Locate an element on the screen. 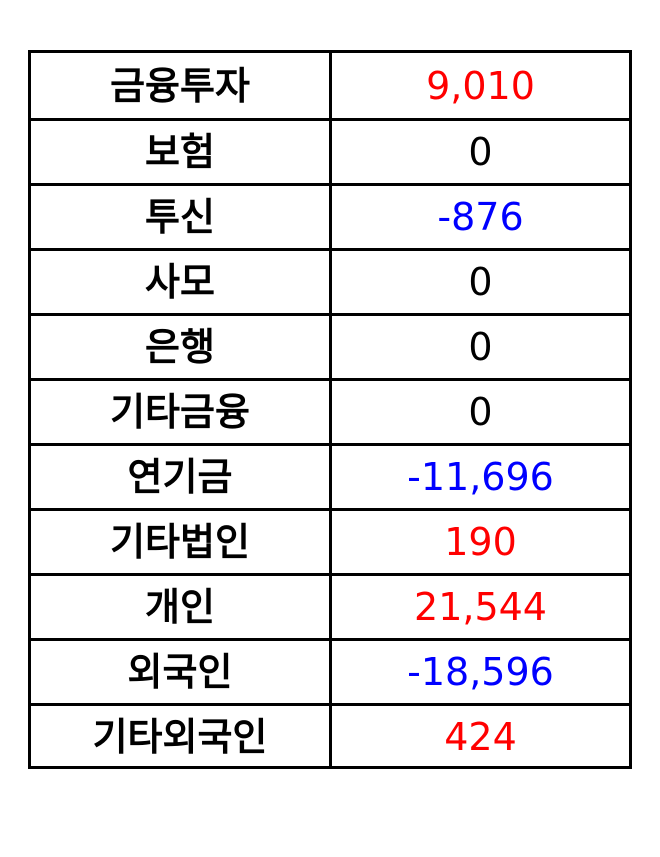 This screenshot has width=660, height=857. table-row: 금융투자 9,010 is located at coordinates (330, 85).